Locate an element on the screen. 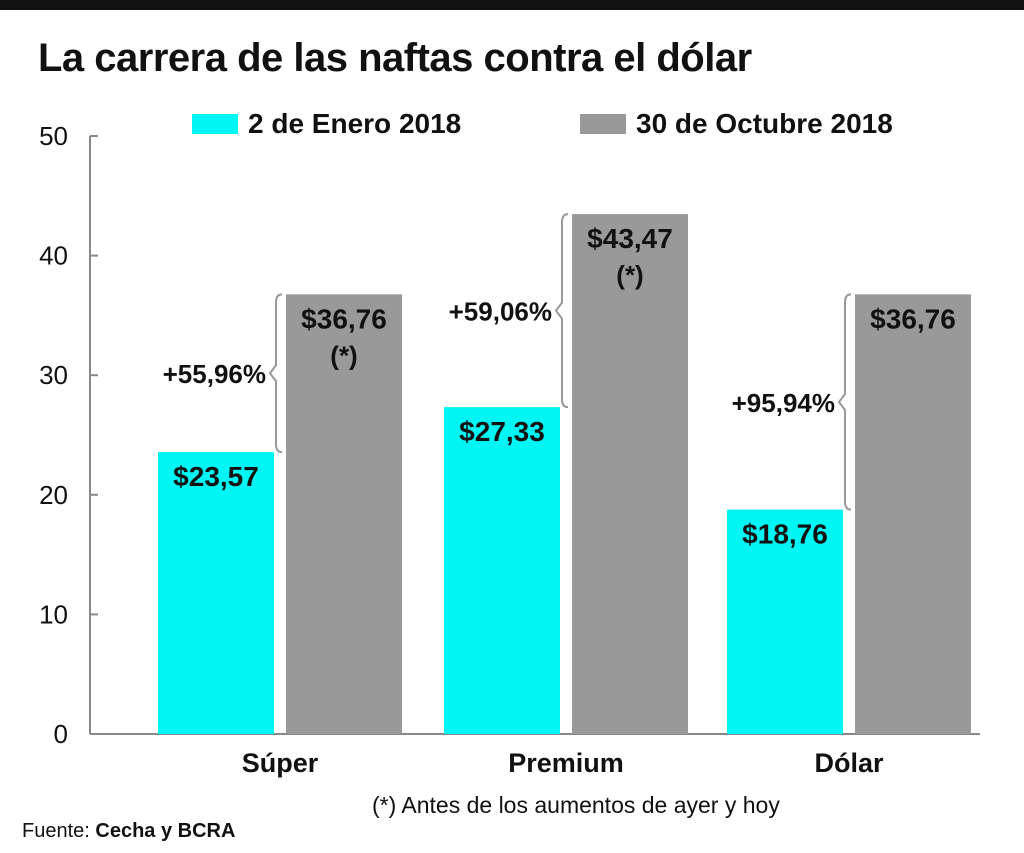 The width and height of the screenshot is (1024, 853). y-tick-label: 0 is located at coordinates (61, 734).